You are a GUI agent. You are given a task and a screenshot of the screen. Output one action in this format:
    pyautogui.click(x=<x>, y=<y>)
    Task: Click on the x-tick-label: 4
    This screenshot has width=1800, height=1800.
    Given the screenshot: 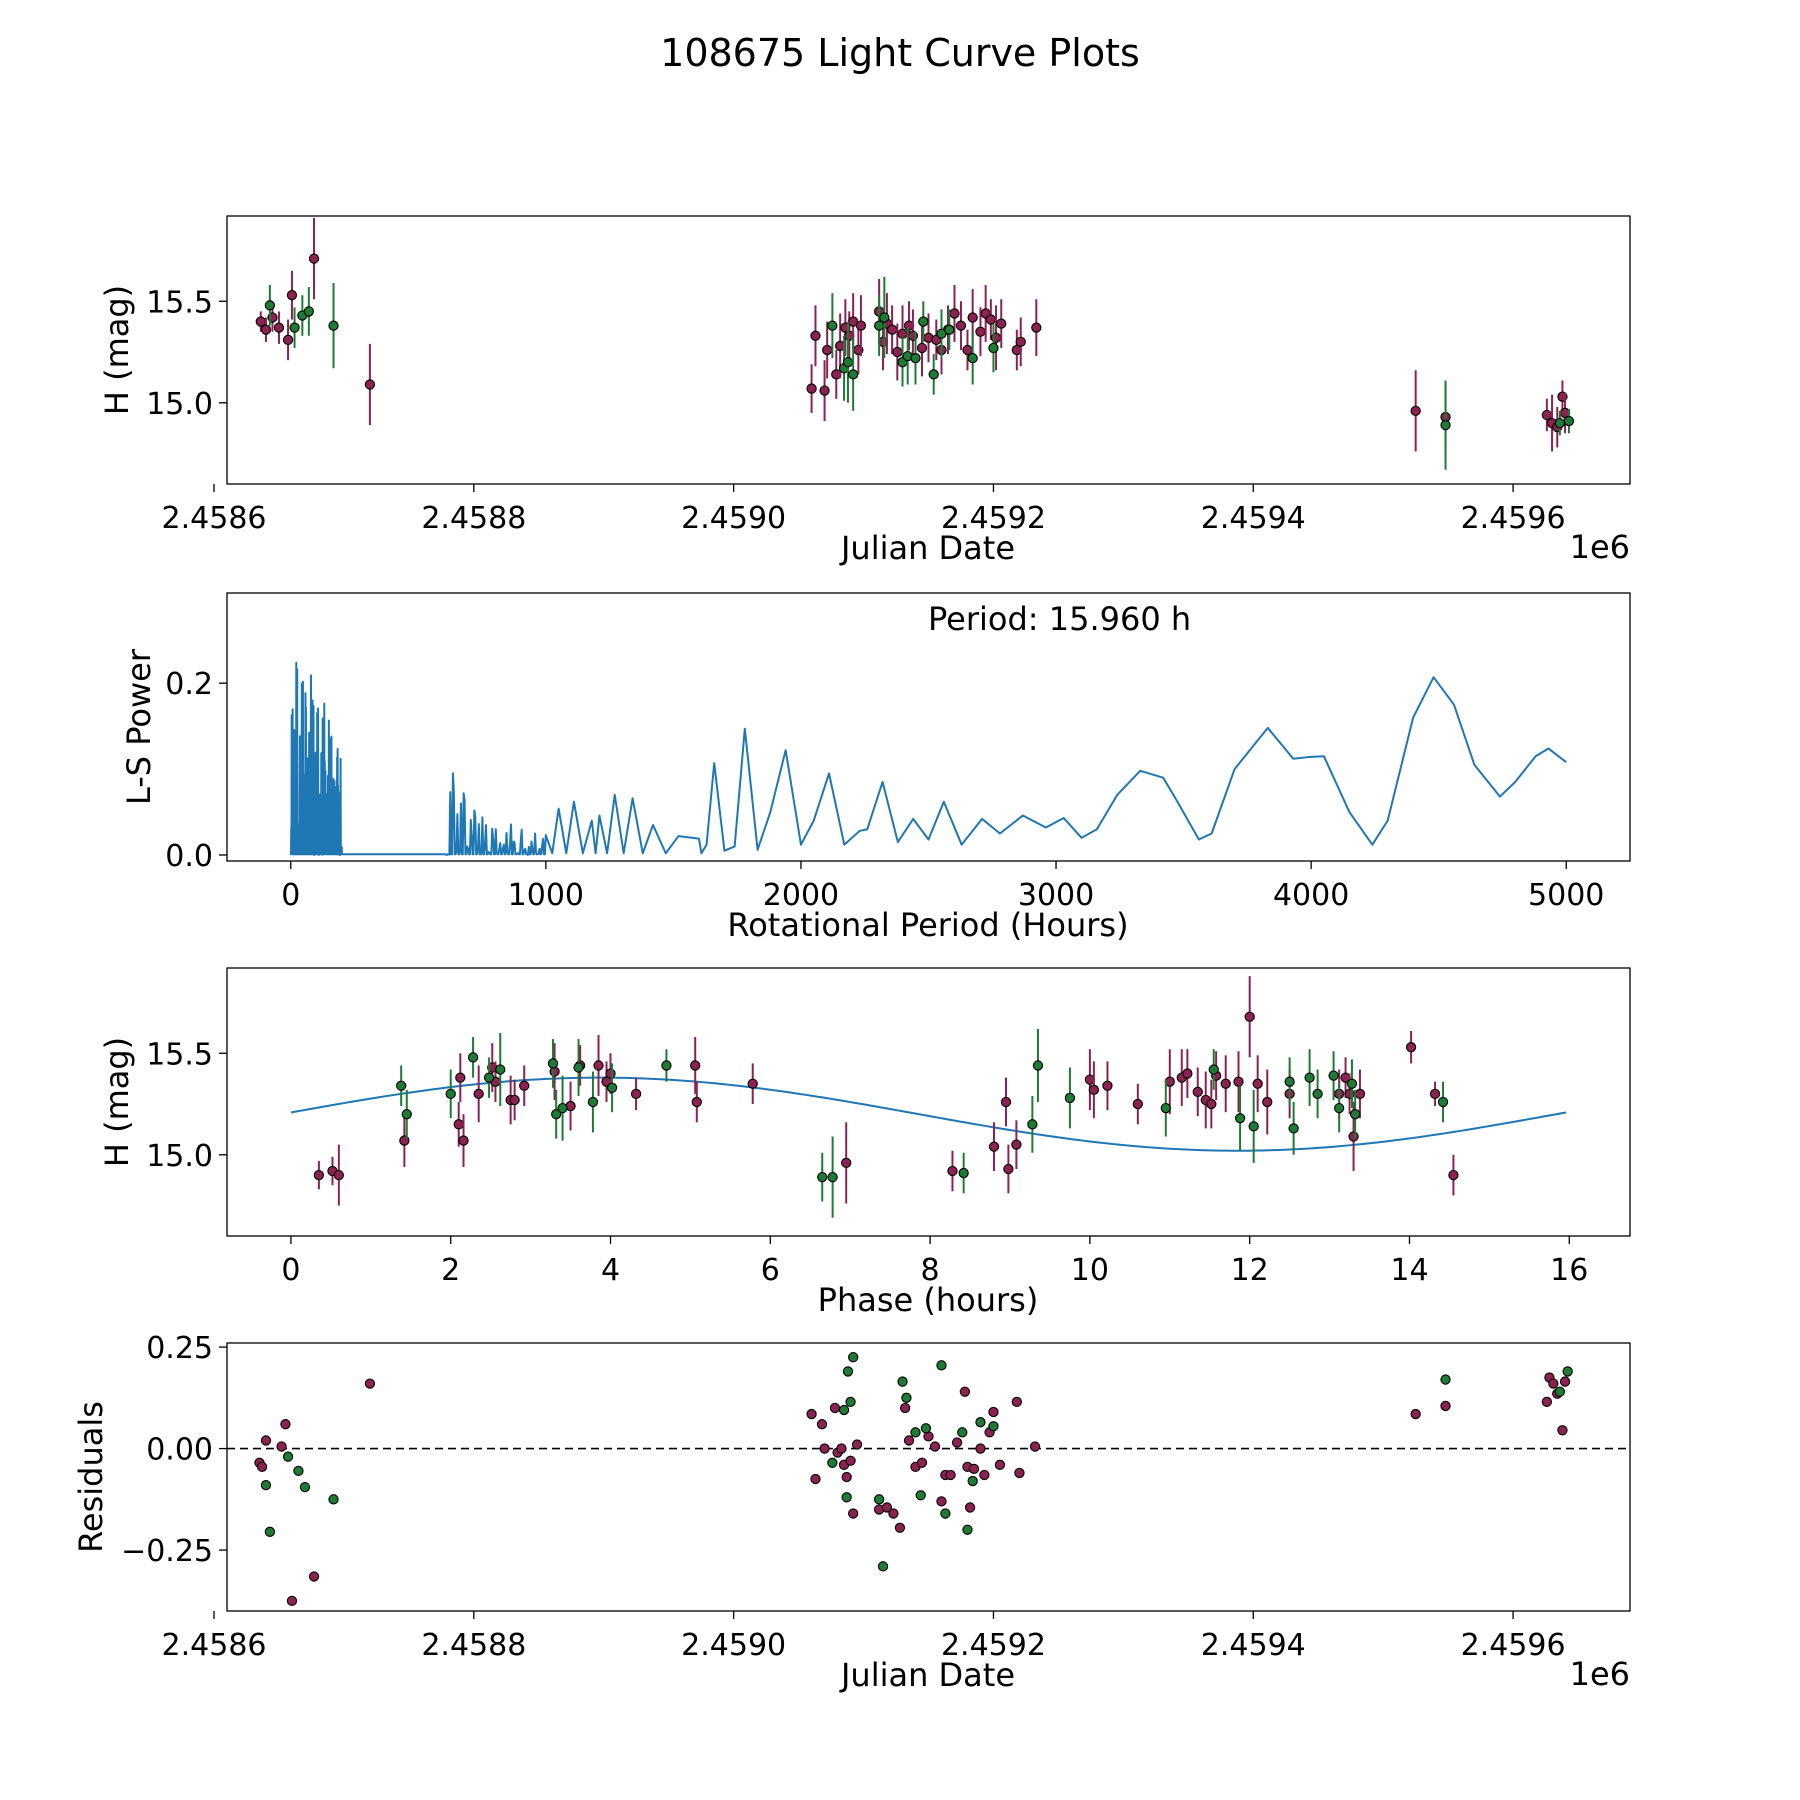 What is the action you would take?
    pyautogui.click(x=610, y=1270)
    